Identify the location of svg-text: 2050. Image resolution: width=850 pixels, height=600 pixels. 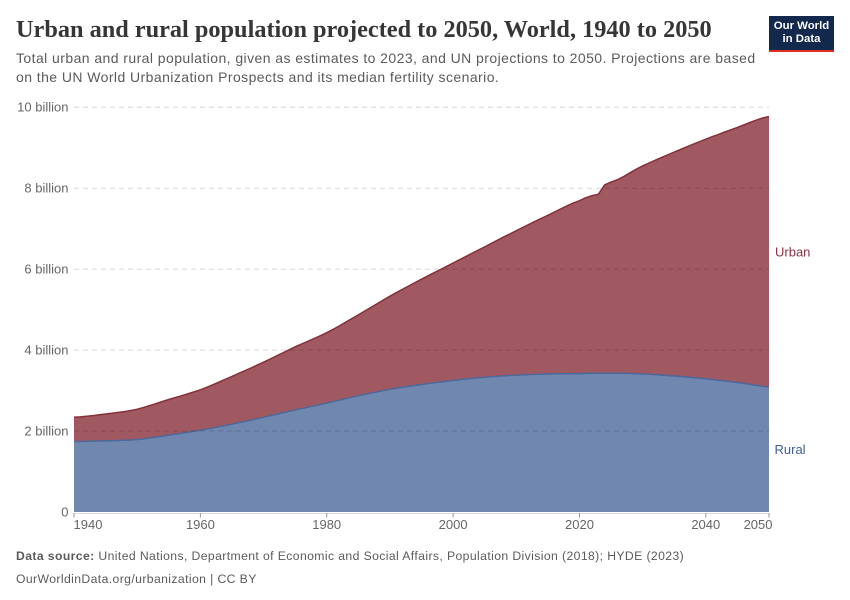
(758, 524).